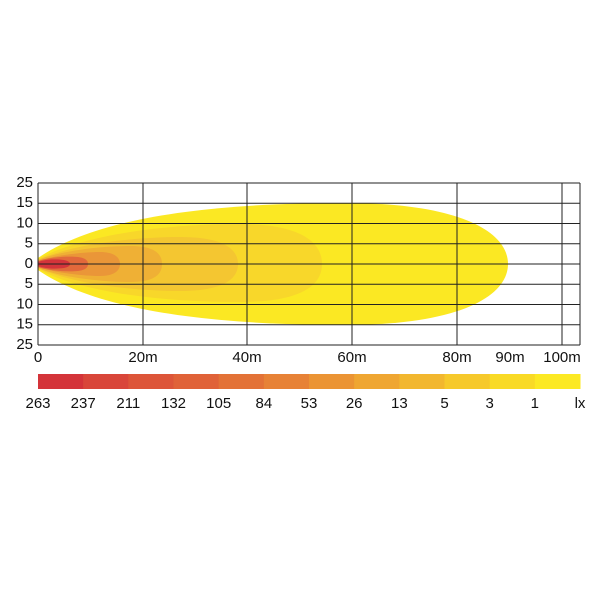  I want to click on x-label: 20m, so click(142, 357).